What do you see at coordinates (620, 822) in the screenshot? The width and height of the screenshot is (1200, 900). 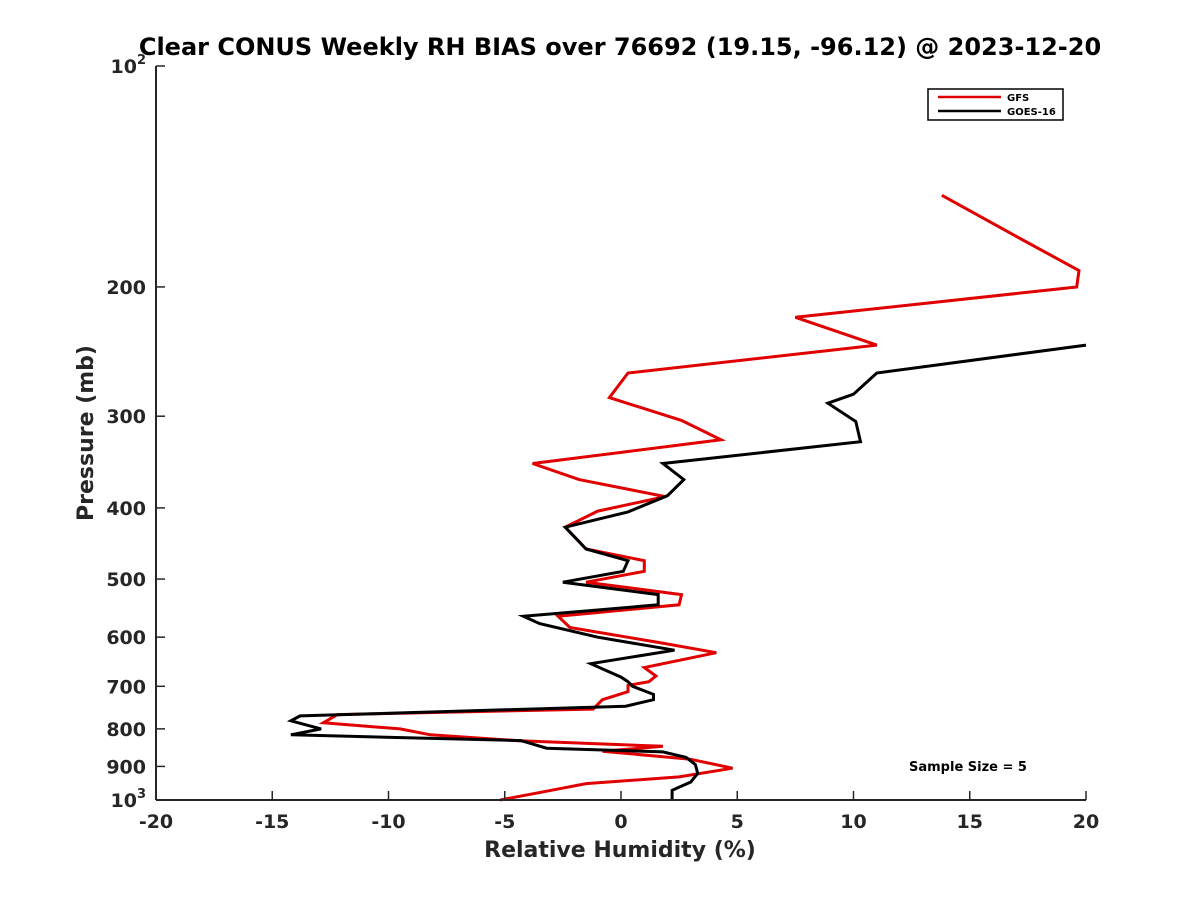 I see `x-tick-label: 0` at bounding box center [620, 822].